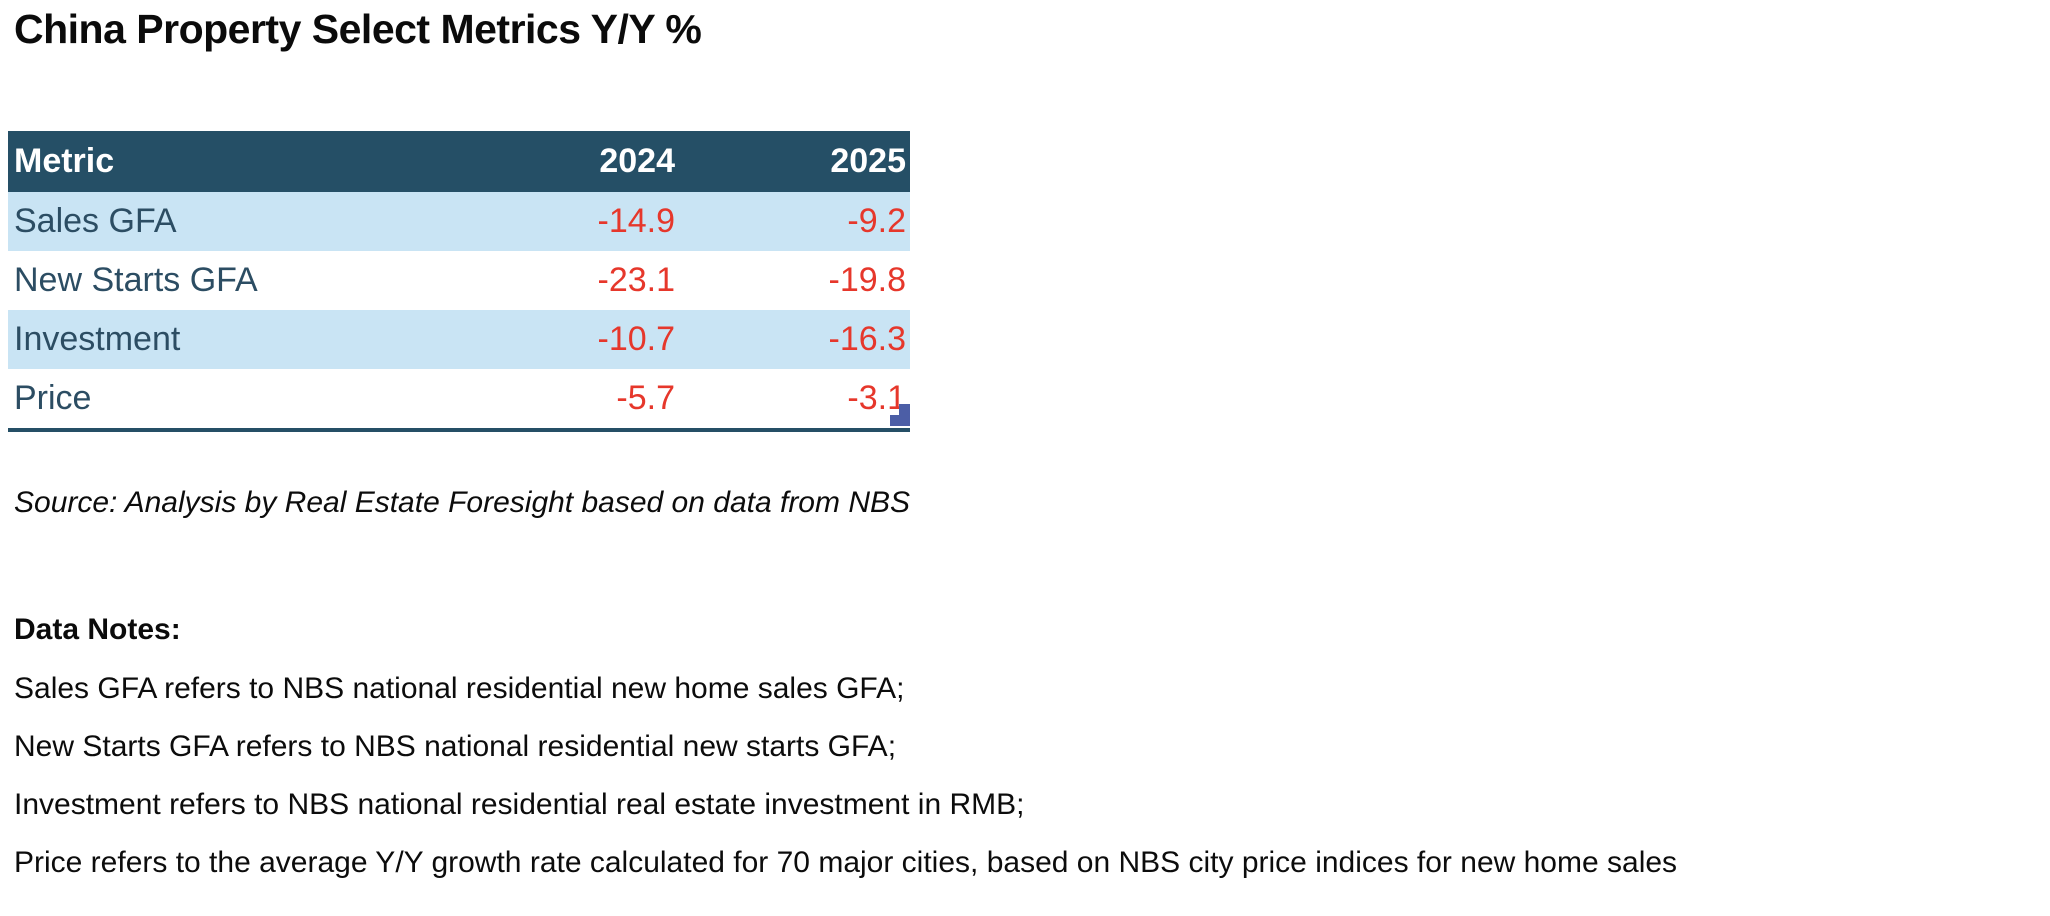 This screenshot has width=2050, height=916. What do you see at coordinates (636, 339) in the screenshot?
I see `value-investment-2024: -10.7` at bounding box center [636, 339].